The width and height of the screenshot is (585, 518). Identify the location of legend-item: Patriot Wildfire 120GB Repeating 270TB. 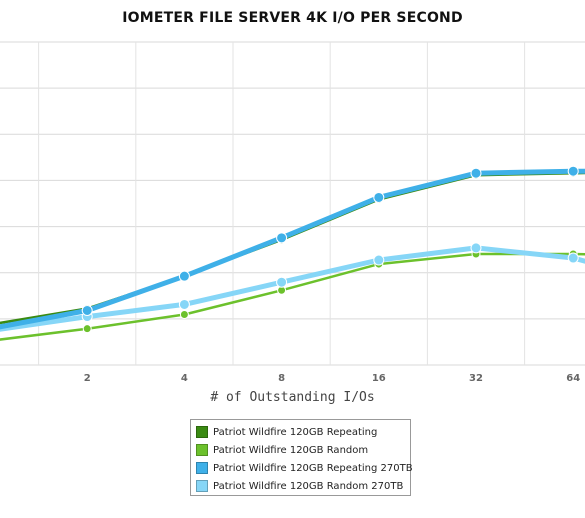
(304, 468).